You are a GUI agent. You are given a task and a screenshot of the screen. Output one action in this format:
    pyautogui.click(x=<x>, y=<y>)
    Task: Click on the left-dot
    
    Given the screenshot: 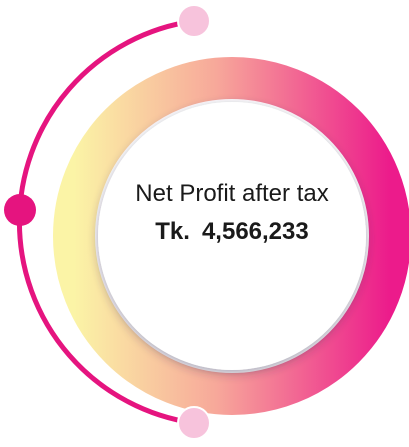 What is the action you would take?
    pyautogui.click(x=20, y=210)
    